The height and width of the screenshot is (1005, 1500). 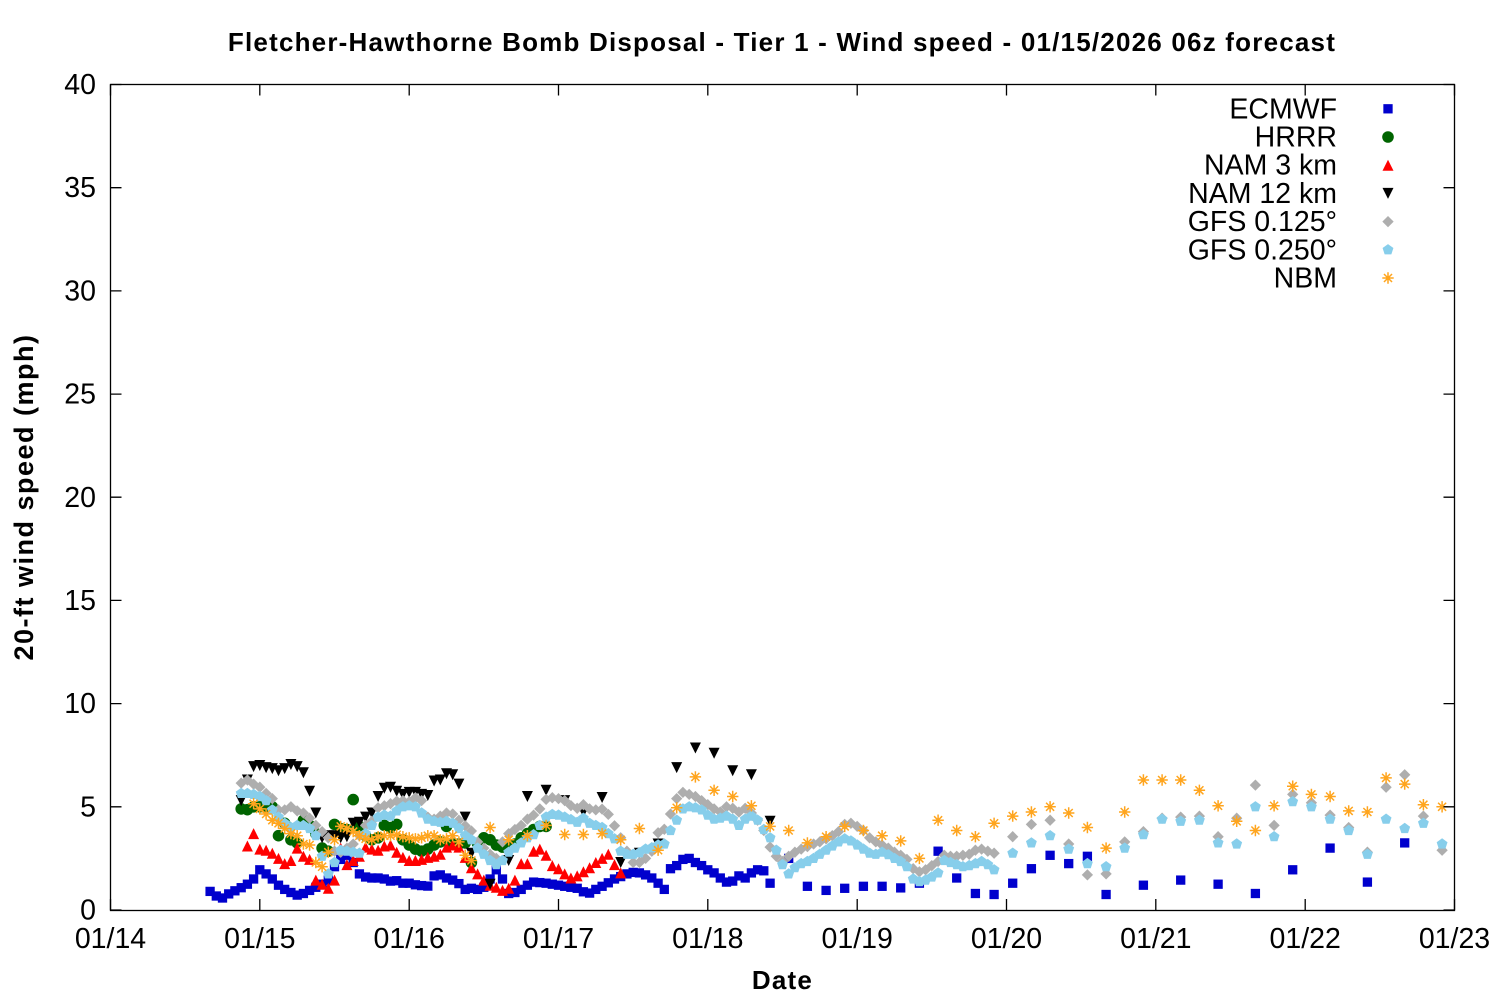 I want to click on svg-text: NAM 3 km, so click(x=1270, y=166).